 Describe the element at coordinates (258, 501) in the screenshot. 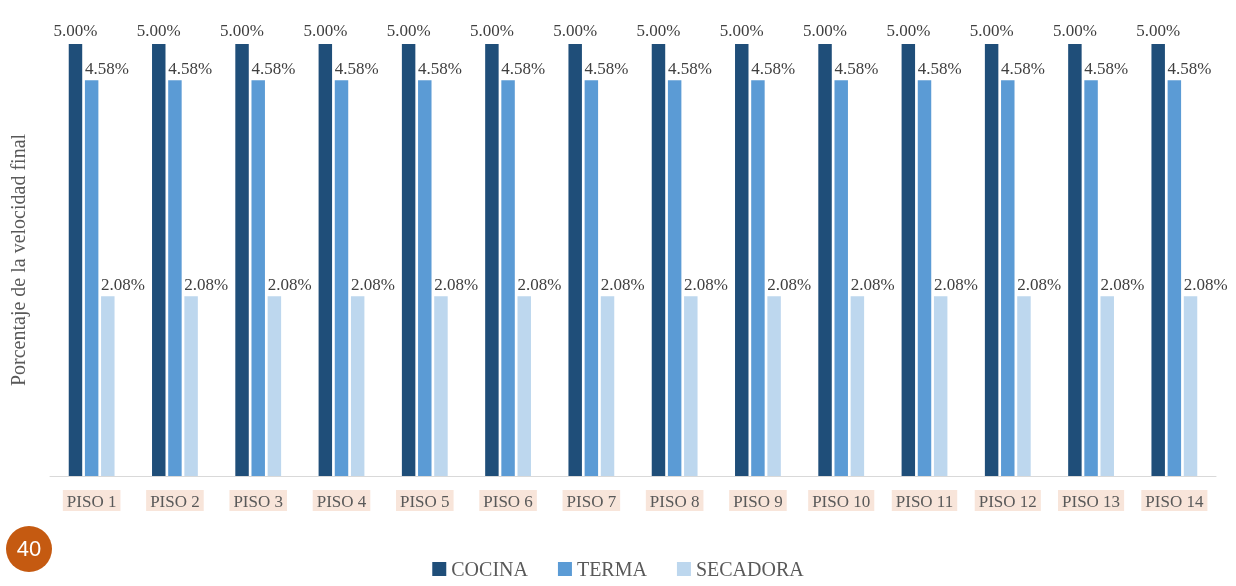

I see `x-tick-label: PISO 3` at that location.